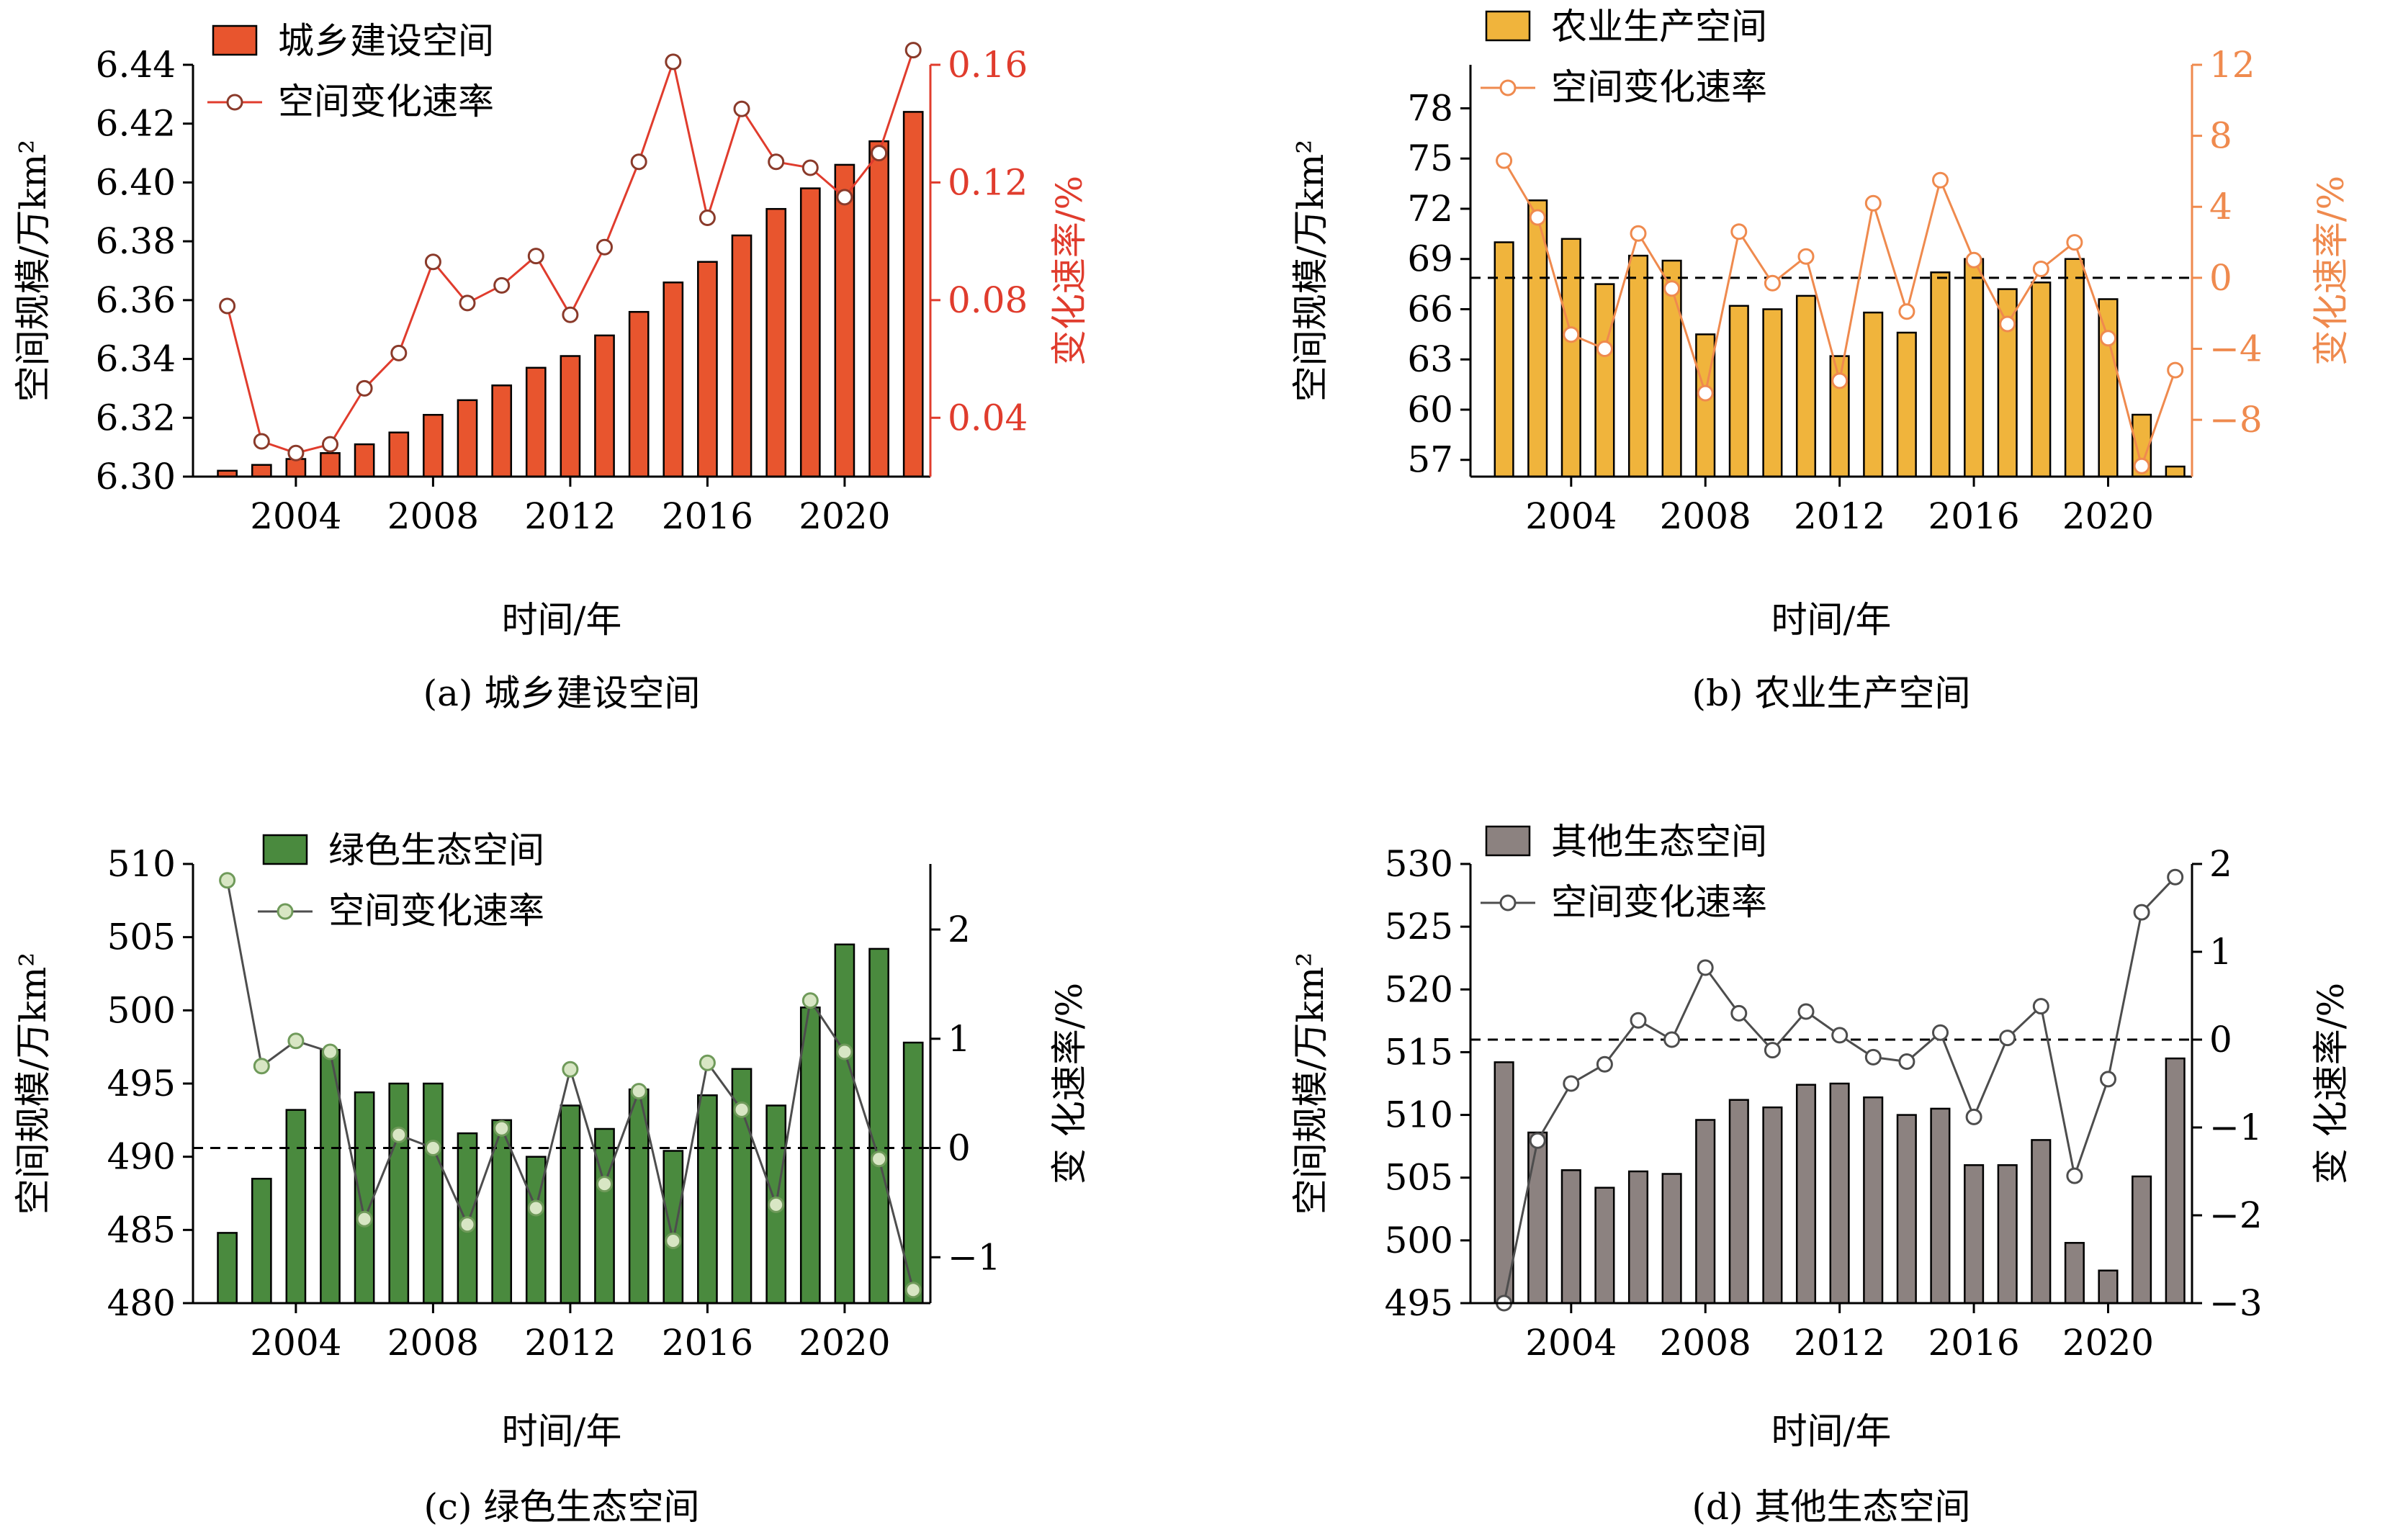 Image resolution: width=2385 pixels, height=1540 pixels. I want to click on bar-2018, so click(2041, 380).